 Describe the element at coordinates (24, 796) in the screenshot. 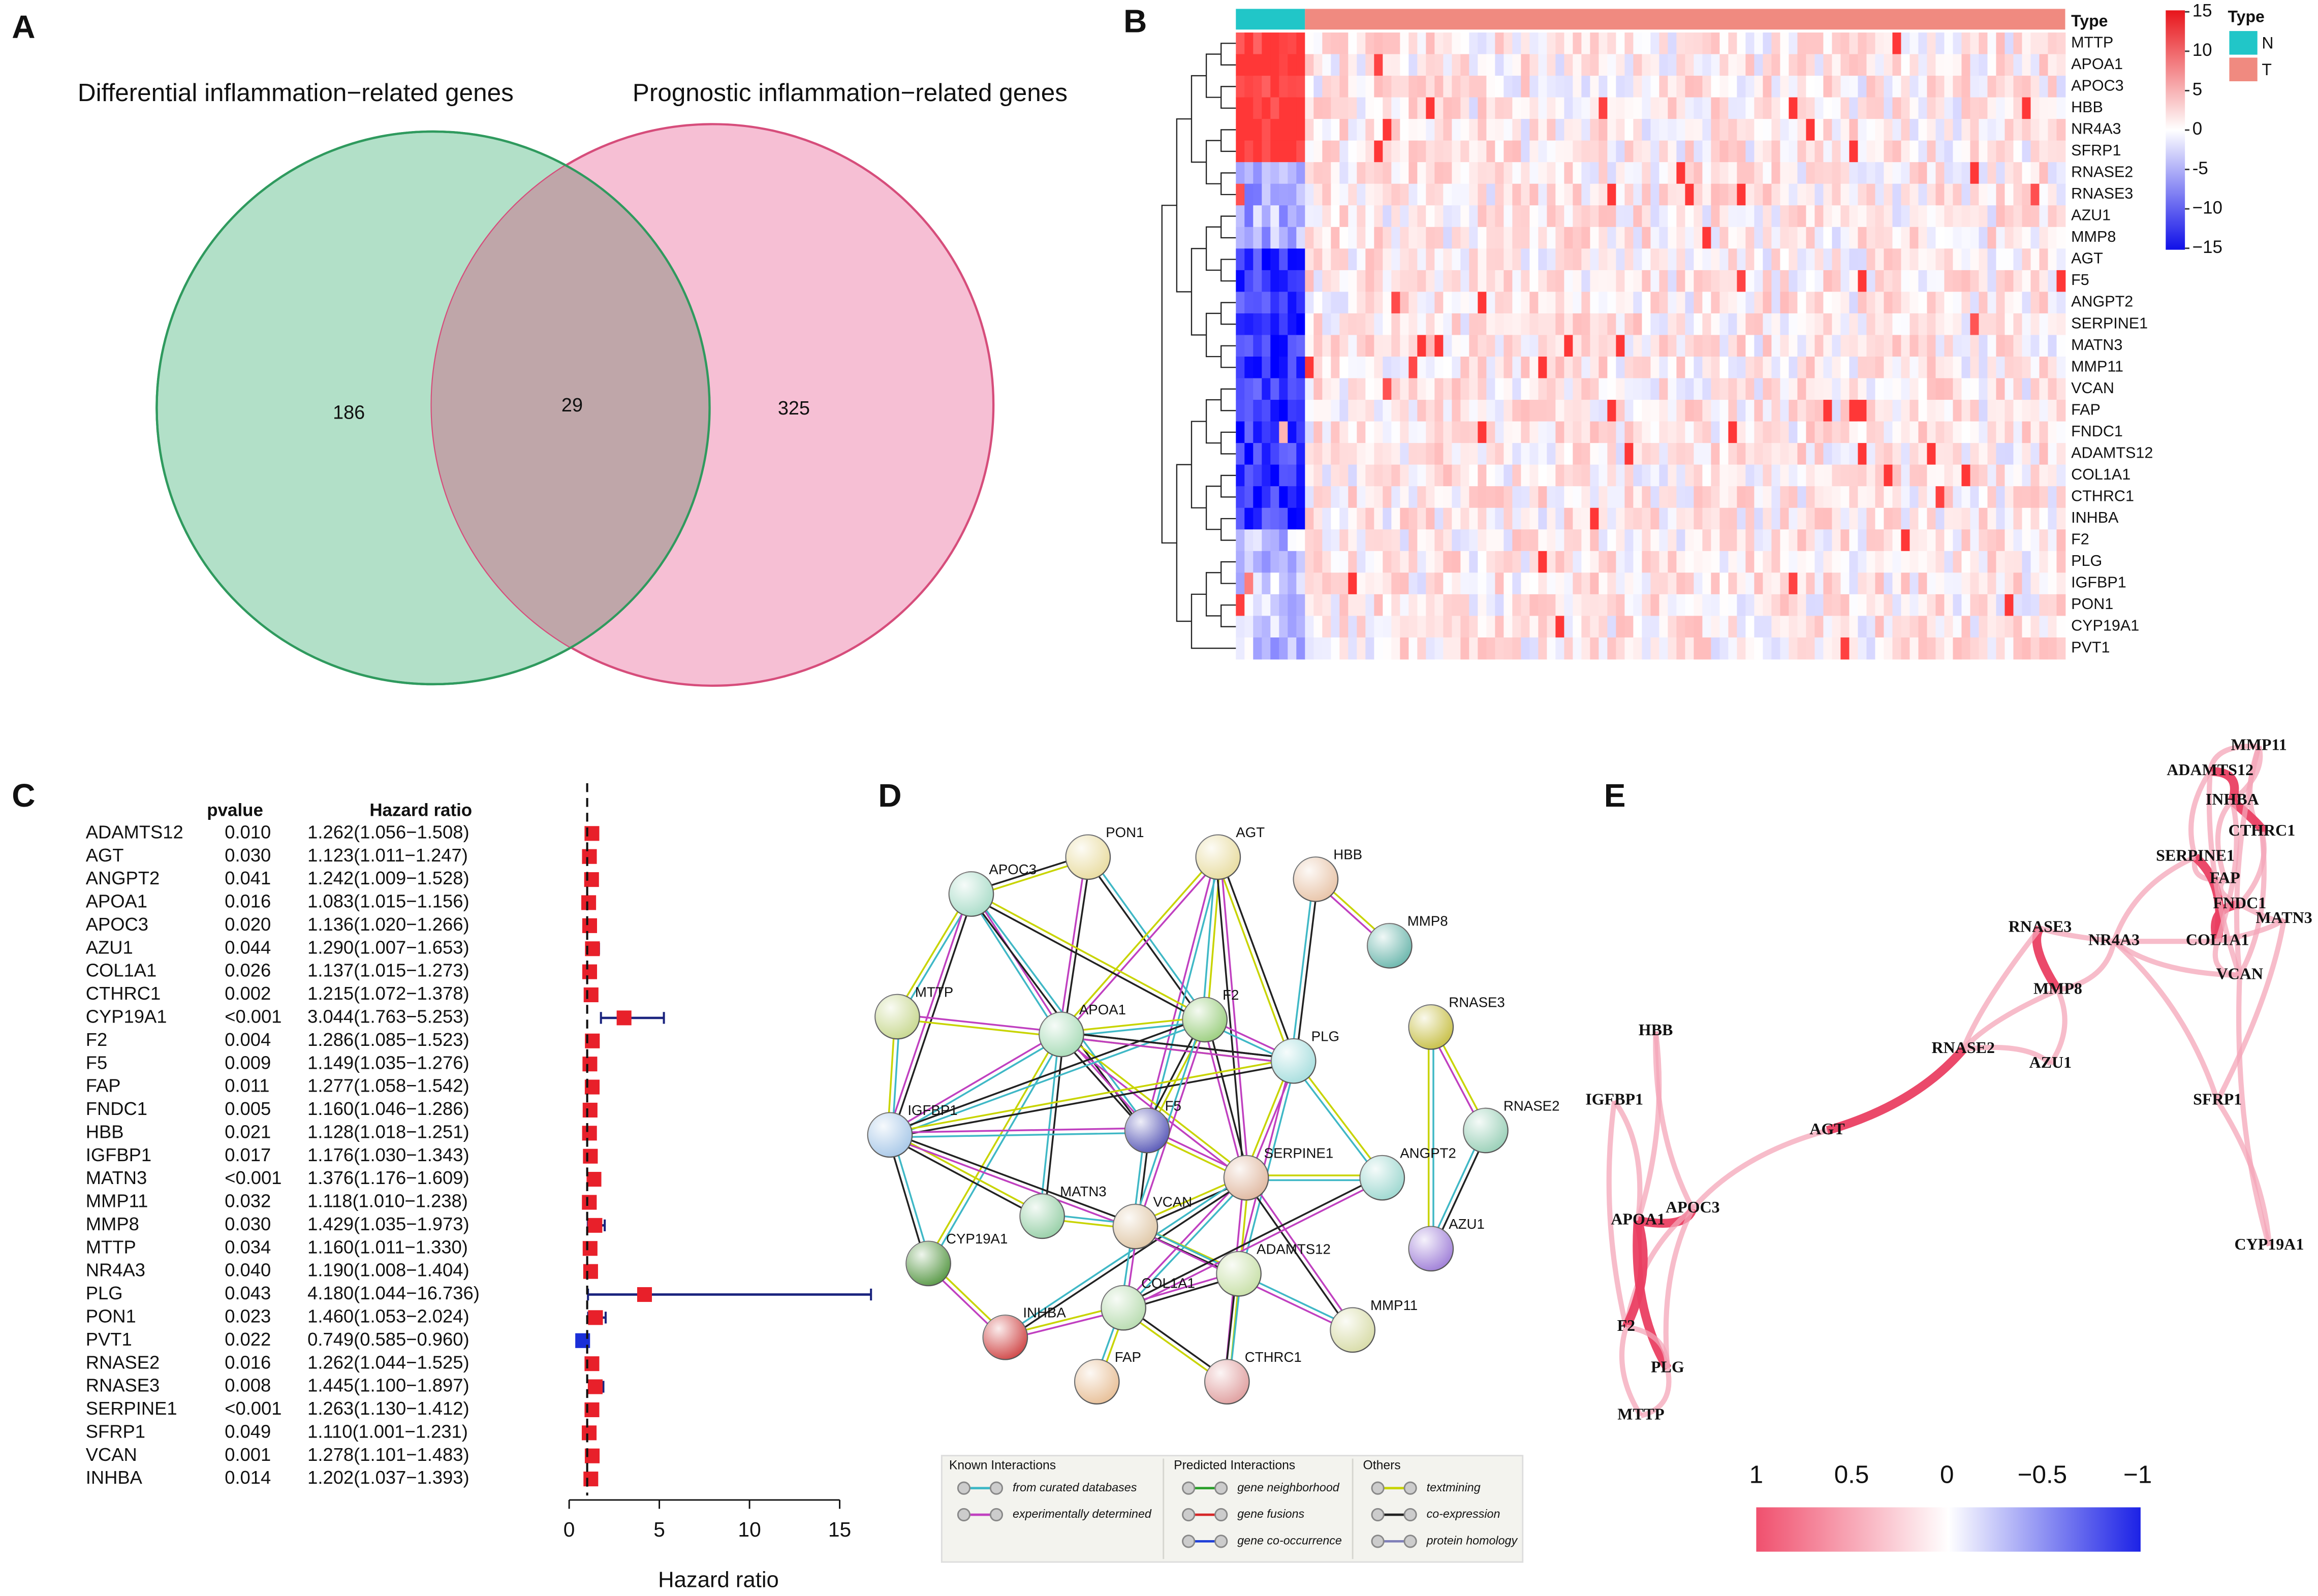

I see `panel-label: C` at that location.